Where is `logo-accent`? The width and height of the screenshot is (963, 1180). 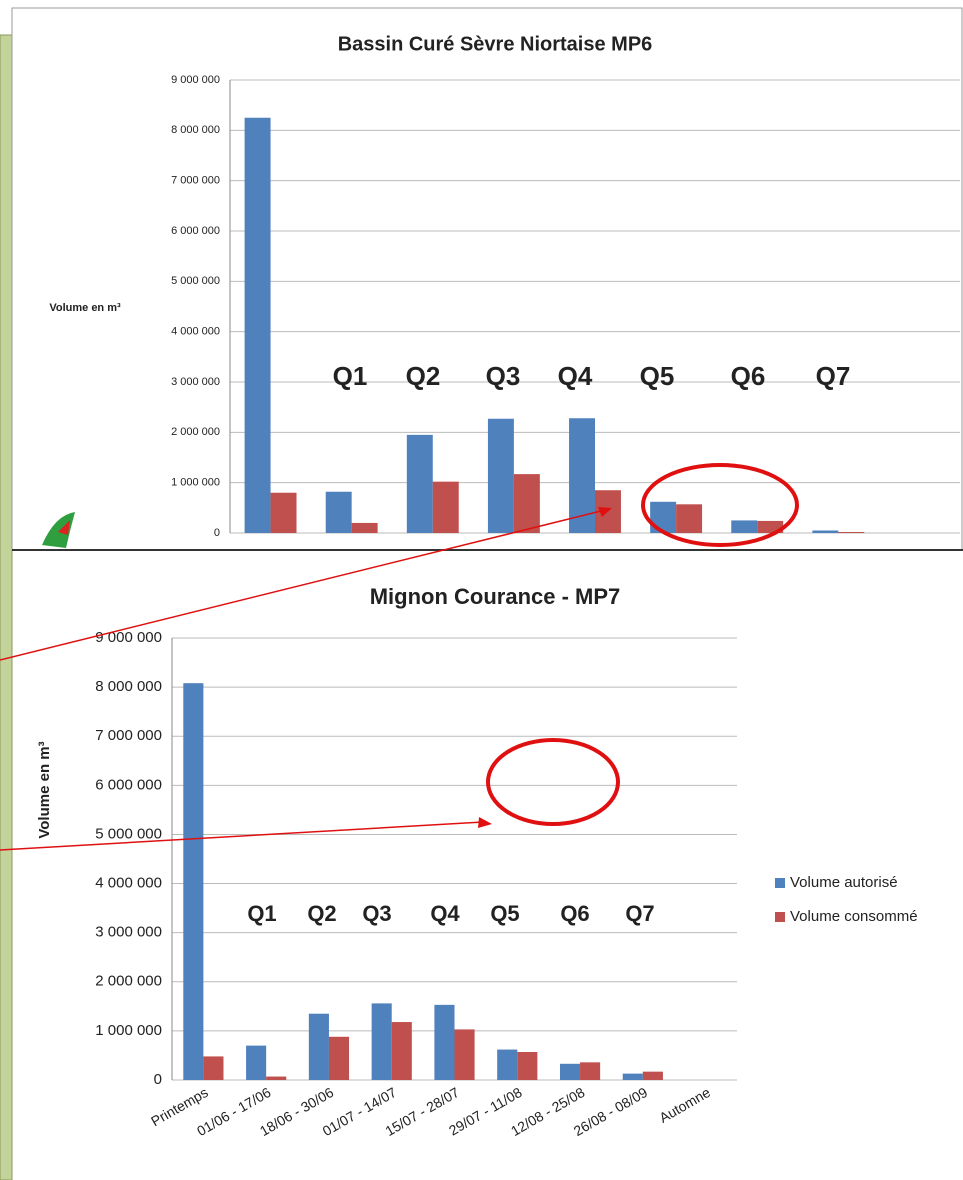
logo-accent is located at coordinates (64, 527).